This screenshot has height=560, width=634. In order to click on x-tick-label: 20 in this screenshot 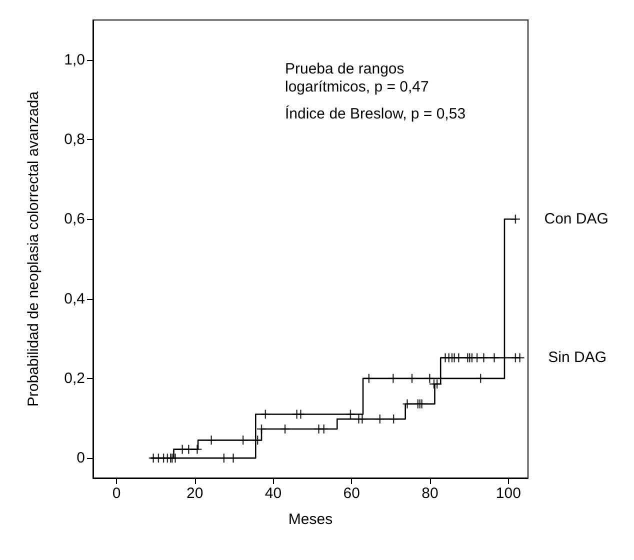, I will do `click(195, 493)`.